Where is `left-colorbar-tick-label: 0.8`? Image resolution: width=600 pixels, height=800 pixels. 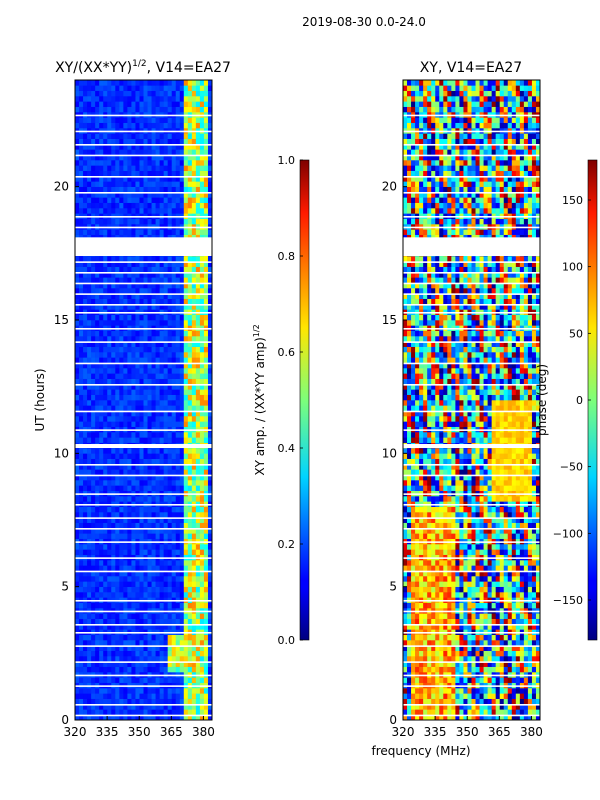
left-colorbar-tick-label: 0.8 is located at coordinates (287, 256).